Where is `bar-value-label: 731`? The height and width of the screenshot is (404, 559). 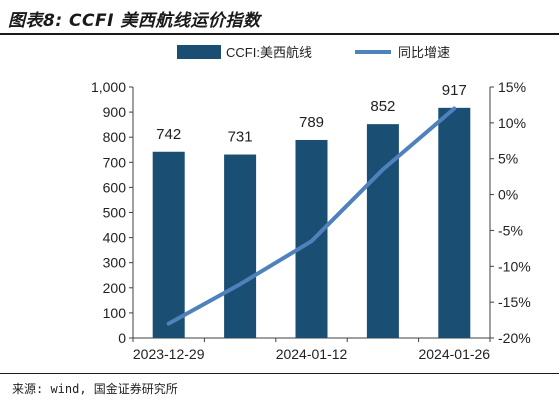
bar-value-label: 731 is located at coordinates (240, 137).